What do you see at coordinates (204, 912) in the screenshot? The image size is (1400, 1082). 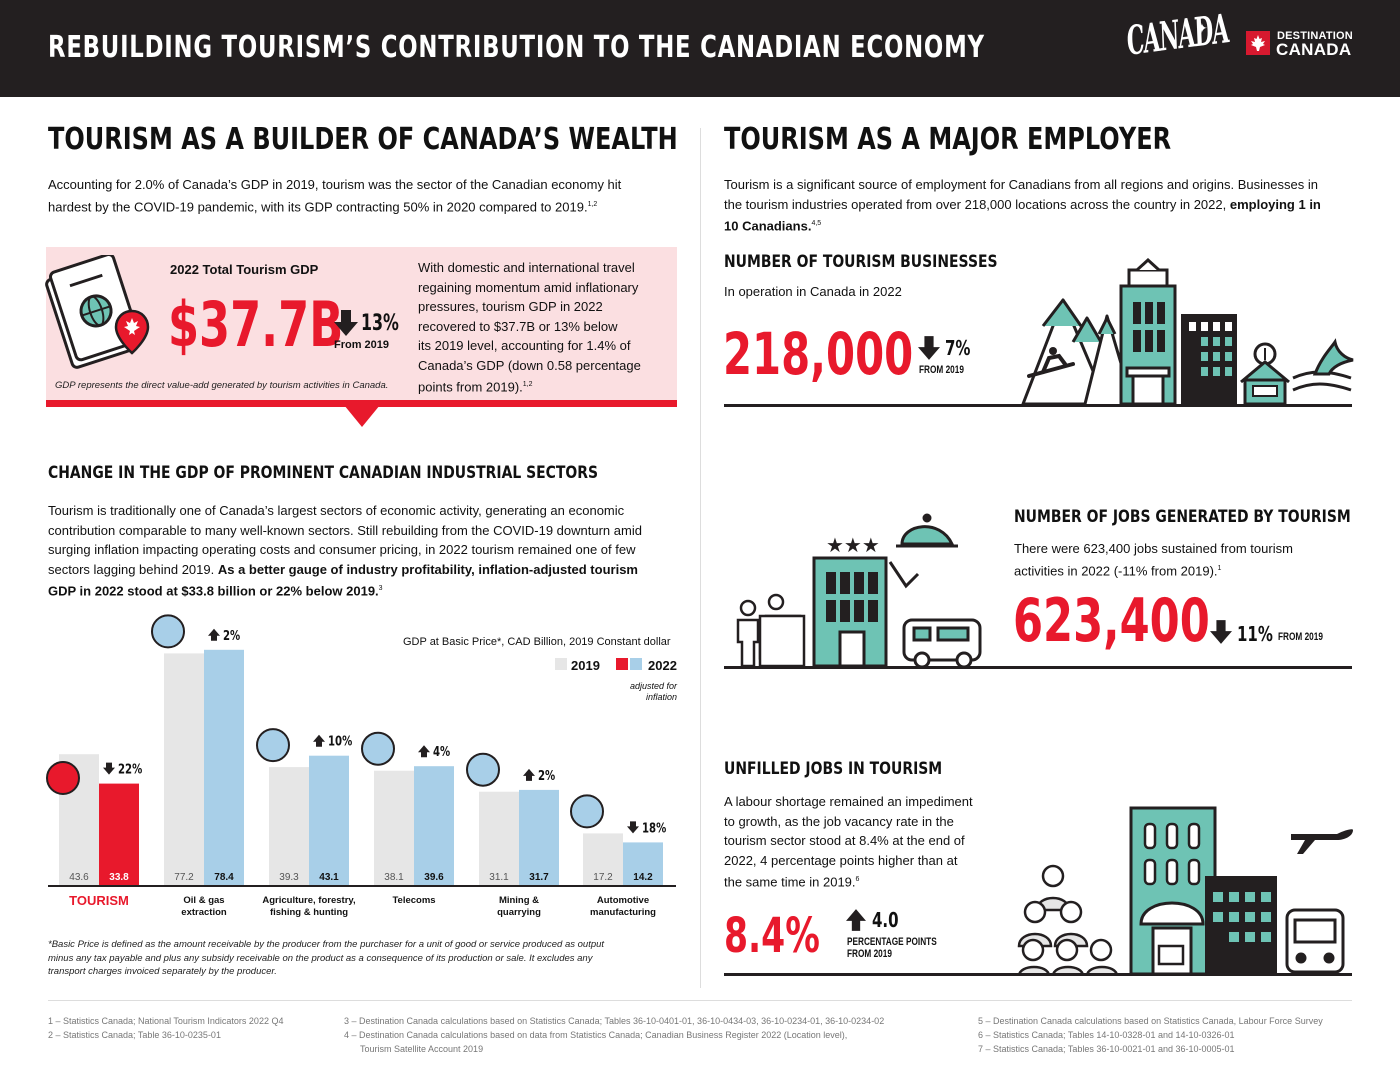 I see `category-label: extraction` at bounding box center [204, 912].